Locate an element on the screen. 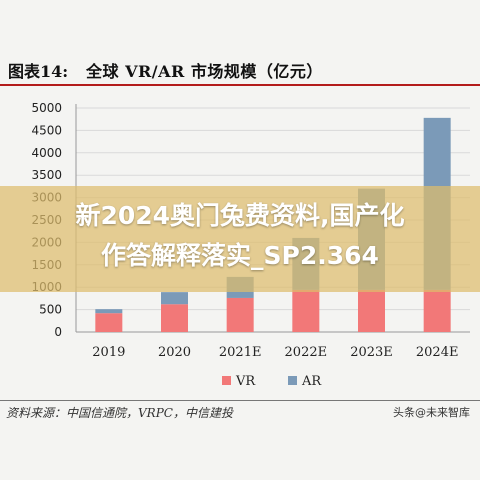  overlay-line-2: 作答解释落实_SP2.364 is located at coordinates (240, 255).